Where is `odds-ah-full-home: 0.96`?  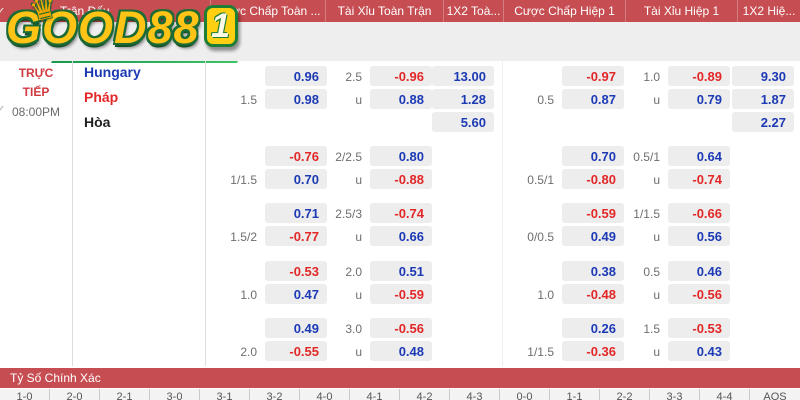
odds-ah-full-home: 0.96 is located at coordinates (296, 76).